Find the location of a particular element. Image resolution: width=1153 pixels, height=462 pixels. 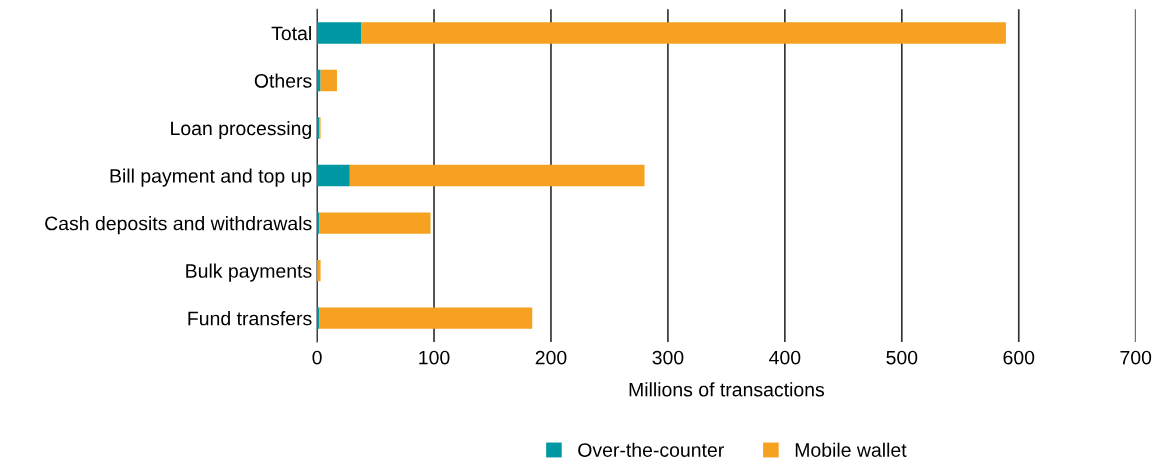

x-tick-label: 600 is located at coordinates (1019, 357).